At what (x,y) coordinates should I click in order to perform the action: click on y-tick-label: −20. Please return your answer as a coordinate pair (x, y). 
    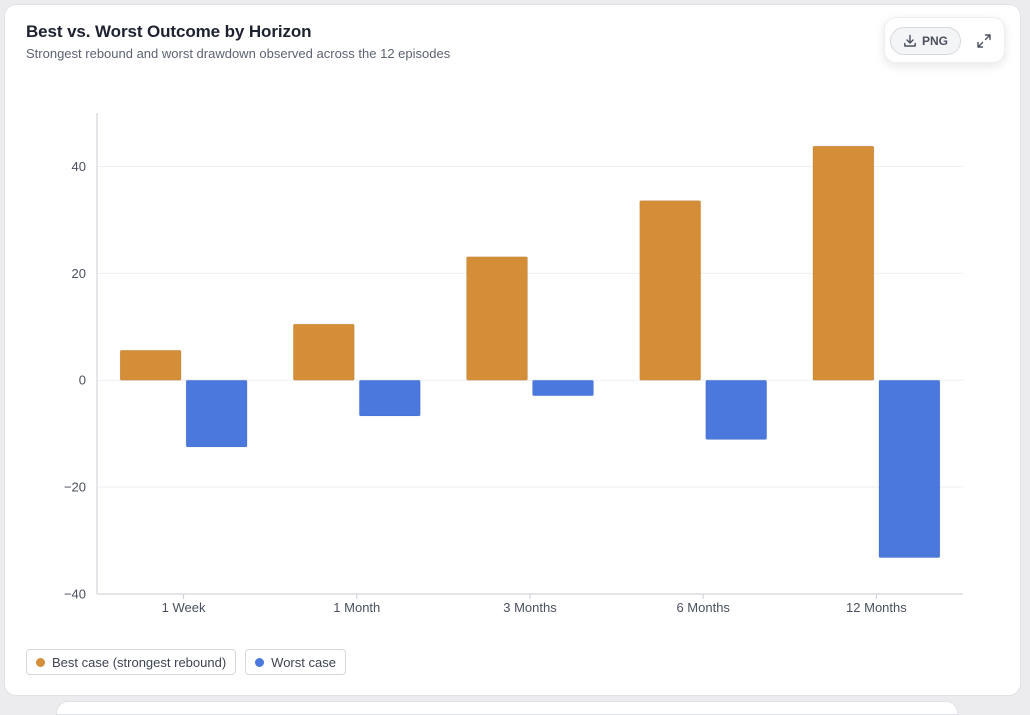
    Looking at the image, I should click on (75, 487).